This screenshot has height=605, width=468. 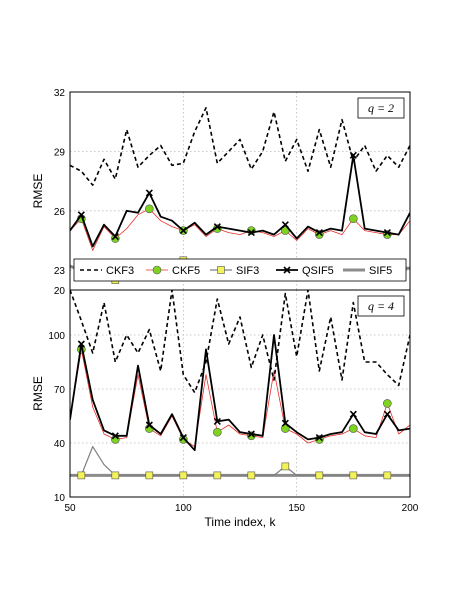 I want to click on y-tick-label: 32, so click(x=60, y=93).